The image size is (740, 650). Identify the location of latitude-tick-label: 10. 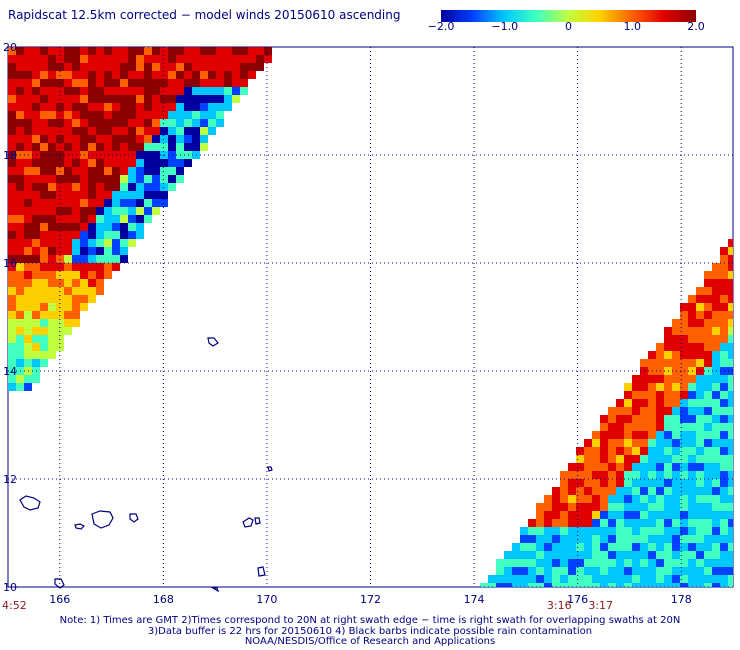
(10, 587).